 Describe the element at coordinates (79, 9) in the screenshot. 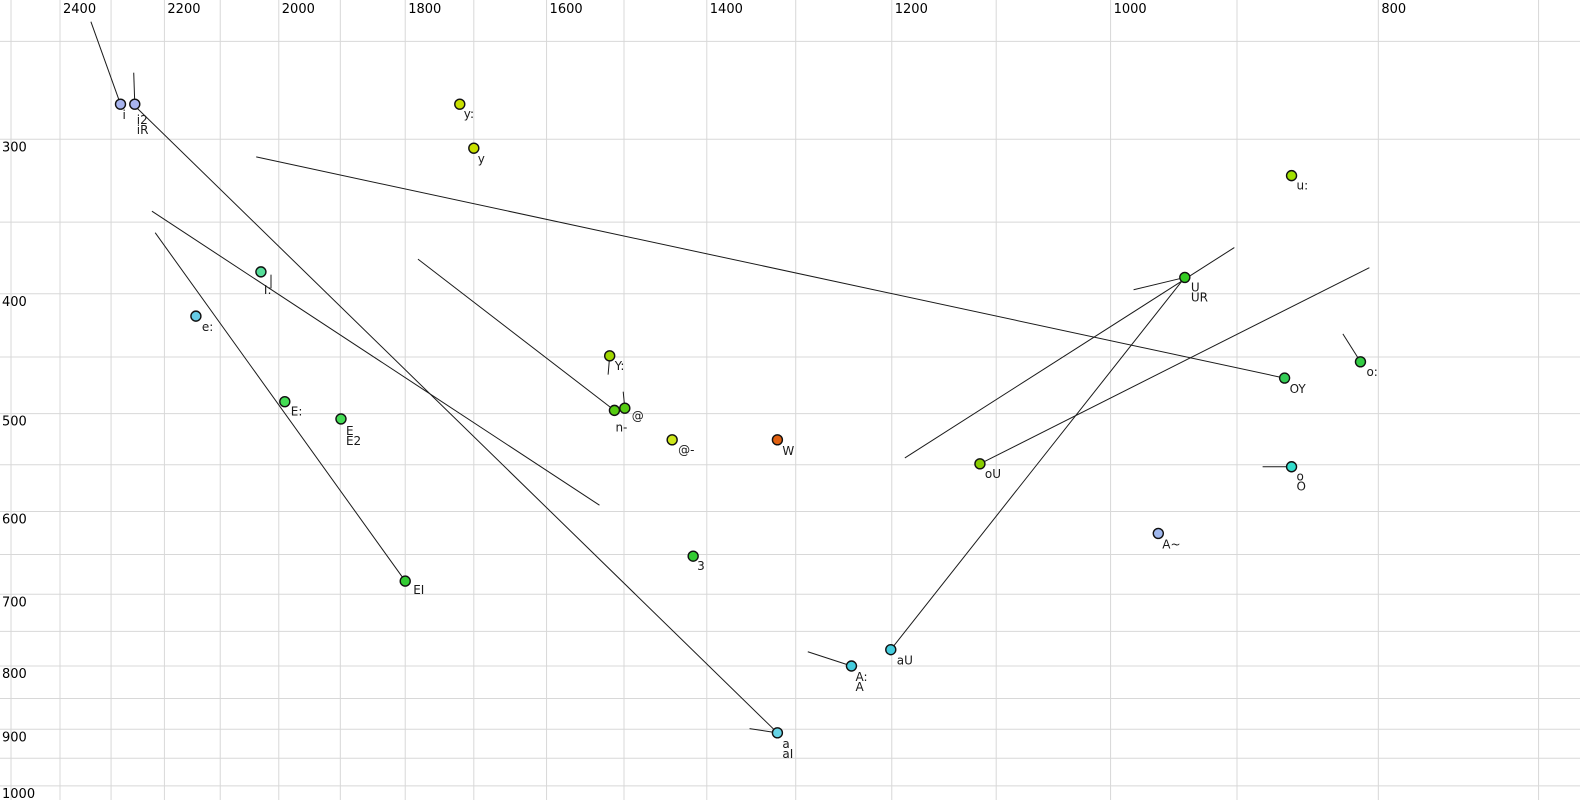

I see `x-axis-tick-label-2400: 2400` at that location.